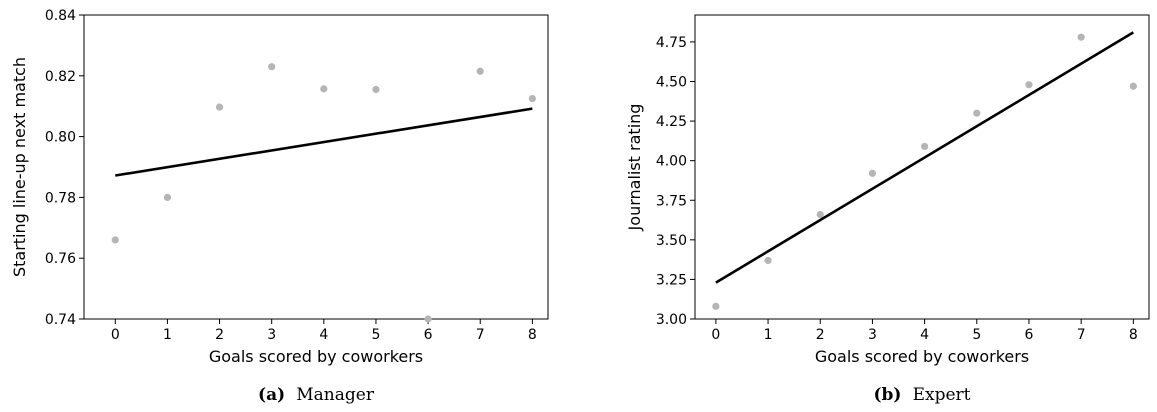 This screenshot has height=412, width=1157. What do you see at coordinates (671, 280) in the screenshot?
I see `y-tick-label: 3.25` at bounding box center [671, 280].